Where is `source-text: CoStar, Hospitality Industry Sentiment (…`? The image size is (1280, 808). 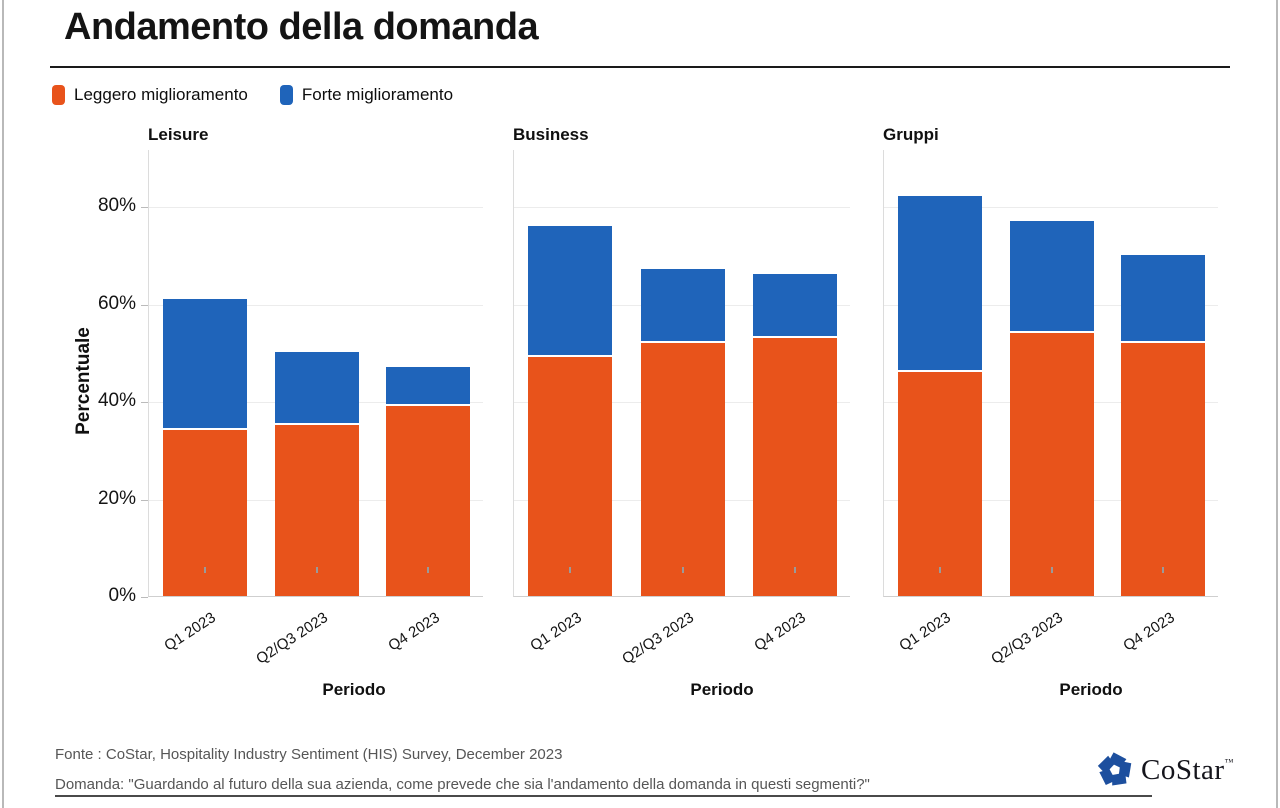
source-text: CoStar, Hospitality Industry Sentiment (… is located at coordinates (334, 754).